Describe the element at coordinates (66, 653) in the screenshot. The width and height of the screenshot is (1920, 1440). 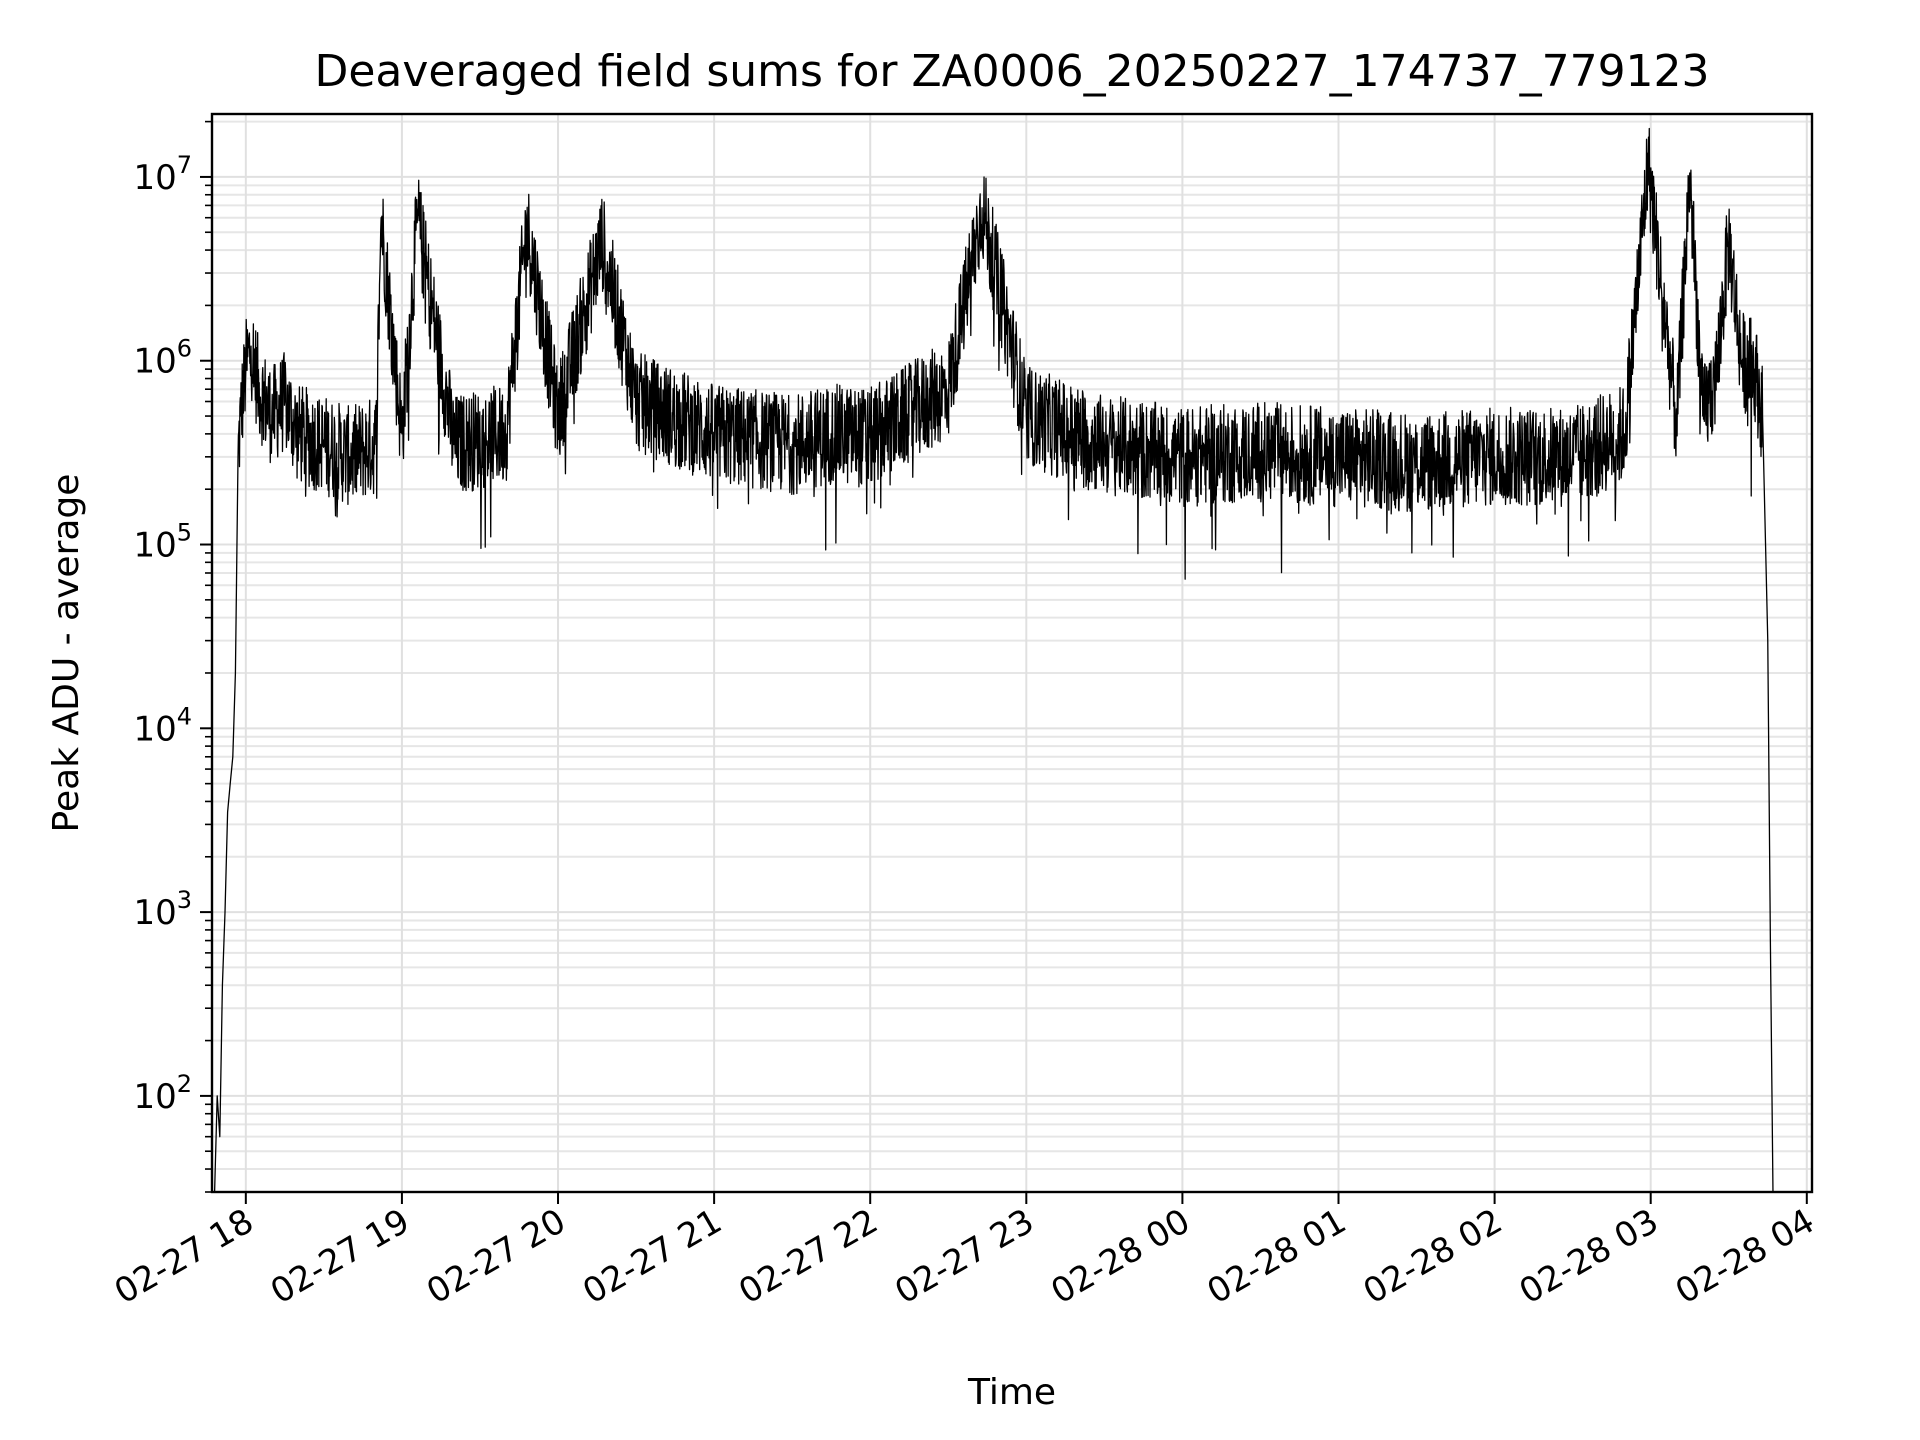
I see `y-axis-label: Peak ADU - average` at that location.